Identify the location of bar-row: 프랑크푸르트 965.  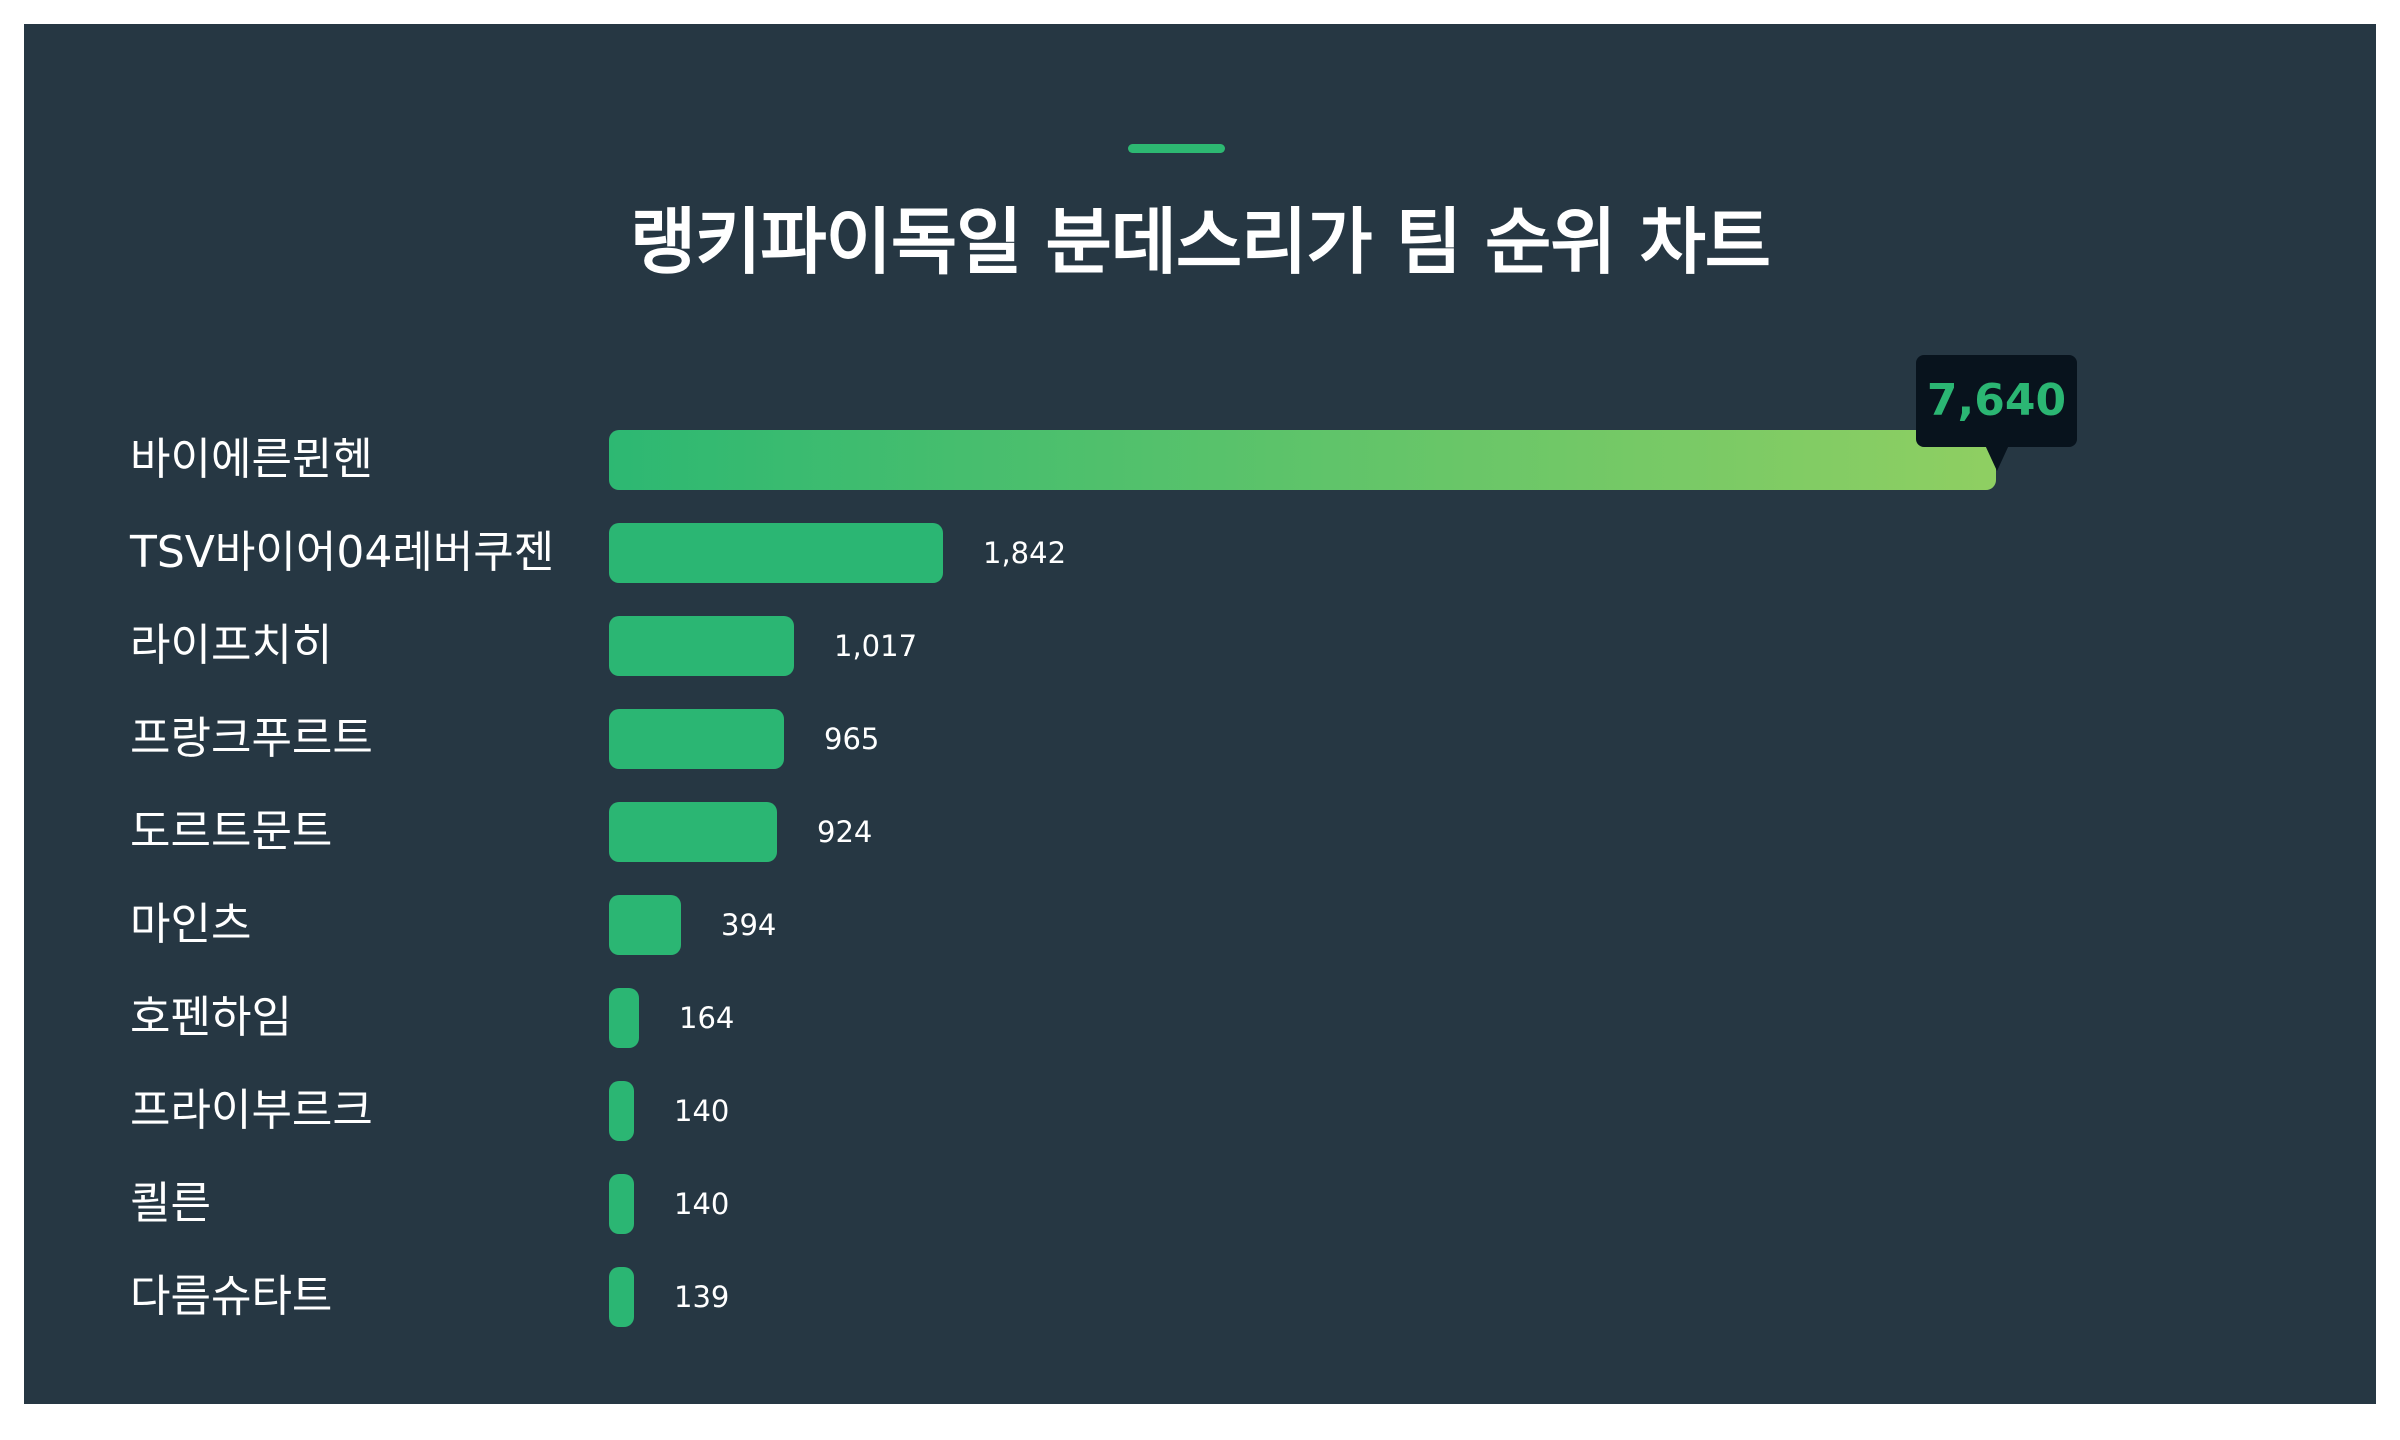
(1200, 739).